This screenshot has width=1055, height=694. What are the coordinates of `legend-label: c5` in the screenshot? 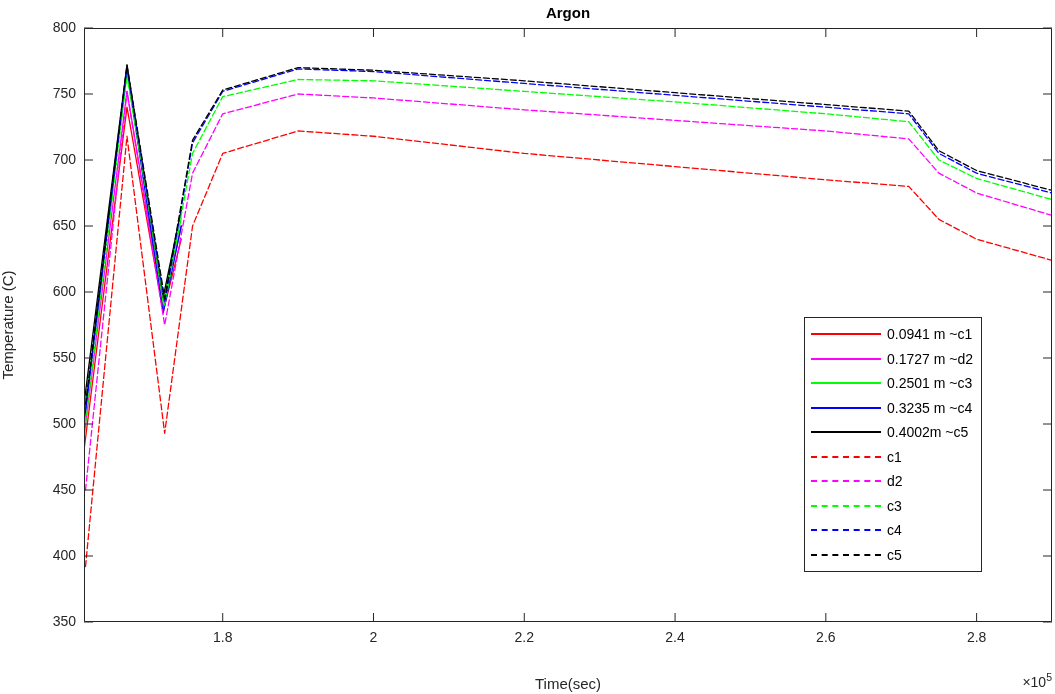 It's located at (894, 554).